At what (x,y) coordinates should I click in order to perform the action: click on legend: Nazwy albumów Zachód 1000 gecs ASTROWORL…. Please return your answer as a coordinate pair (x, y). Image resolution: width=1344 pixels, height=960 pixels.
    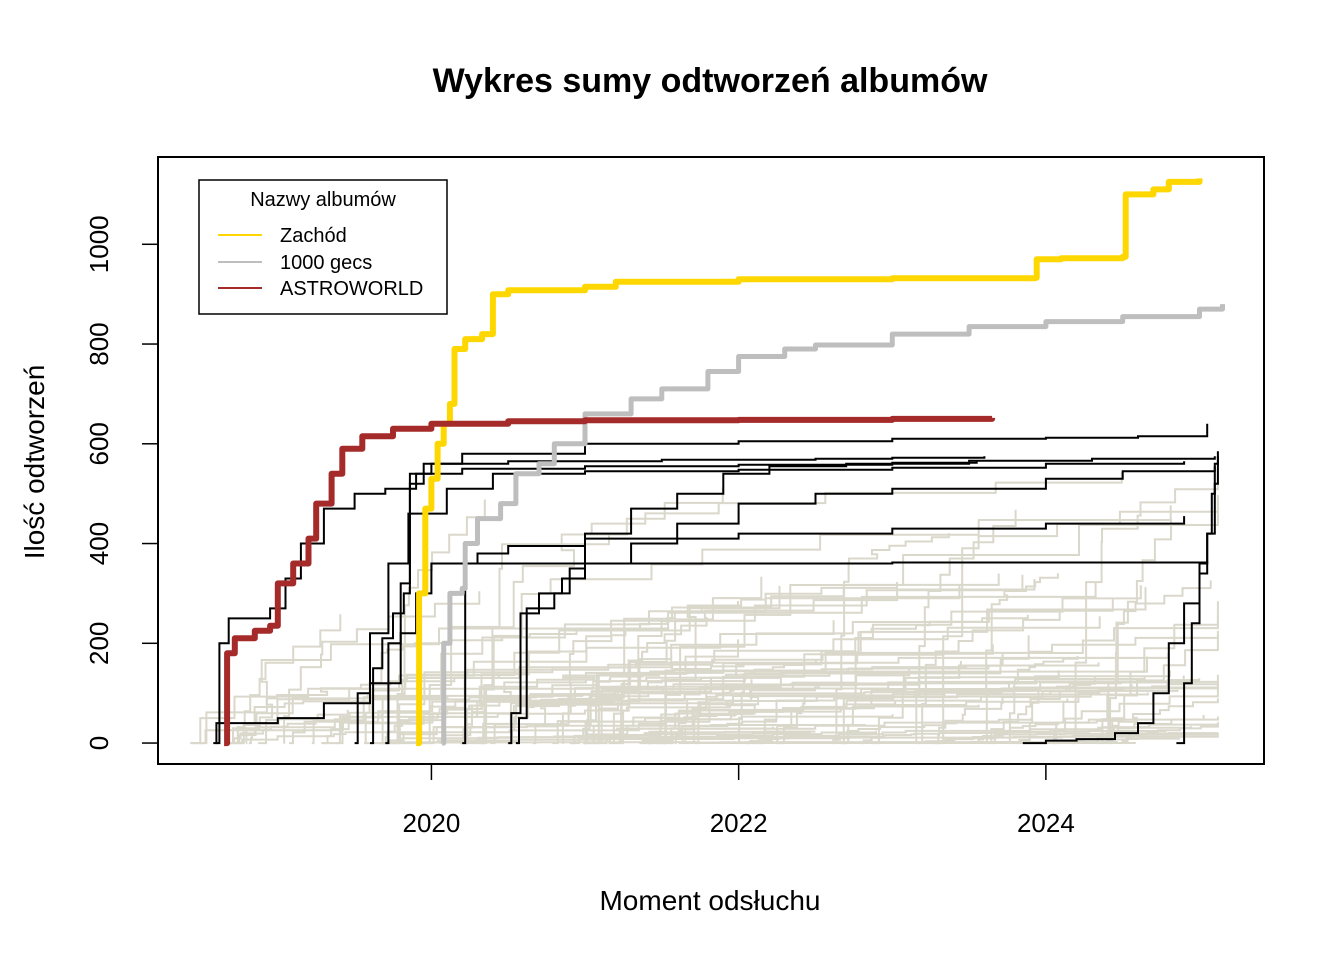
    Looking at the image, I should click on (323, 247).